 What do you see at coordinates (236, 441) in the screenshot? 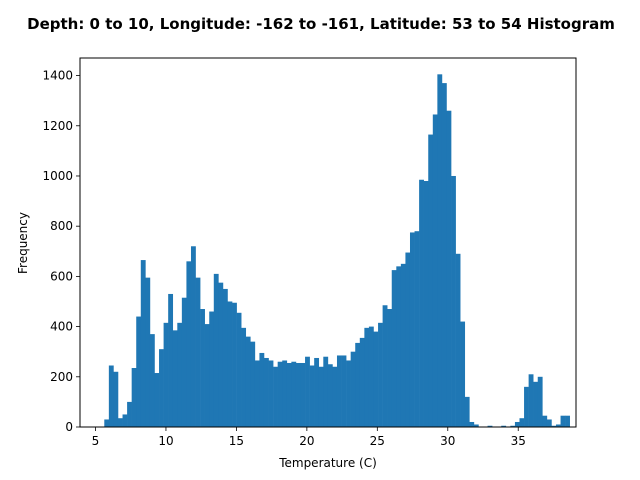
I see `x-tick-label: 15` at bounding box center [236, 441].